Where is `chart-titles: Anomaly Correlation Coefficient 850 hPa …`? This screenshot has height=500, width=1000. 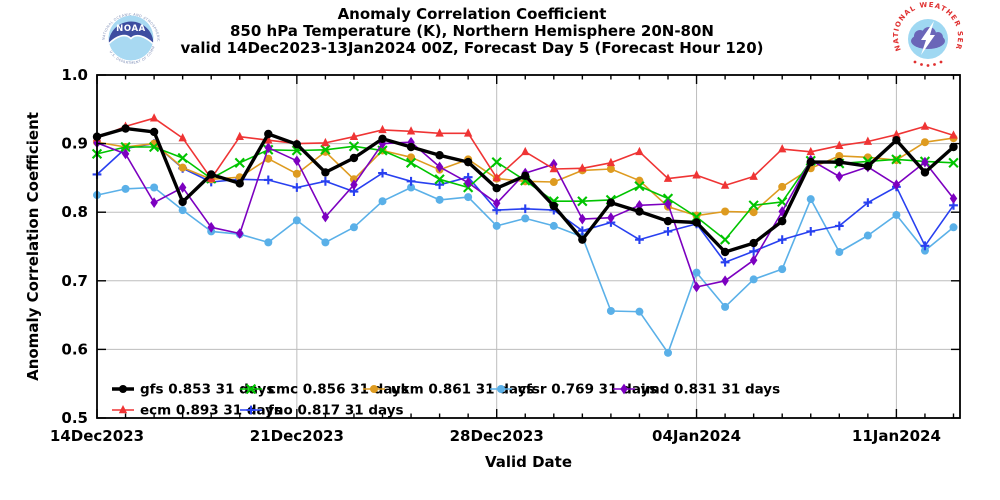
chart-titles: Anomaly Correlation Coefficient 850 hPa … is located at coordinates (472, 31).